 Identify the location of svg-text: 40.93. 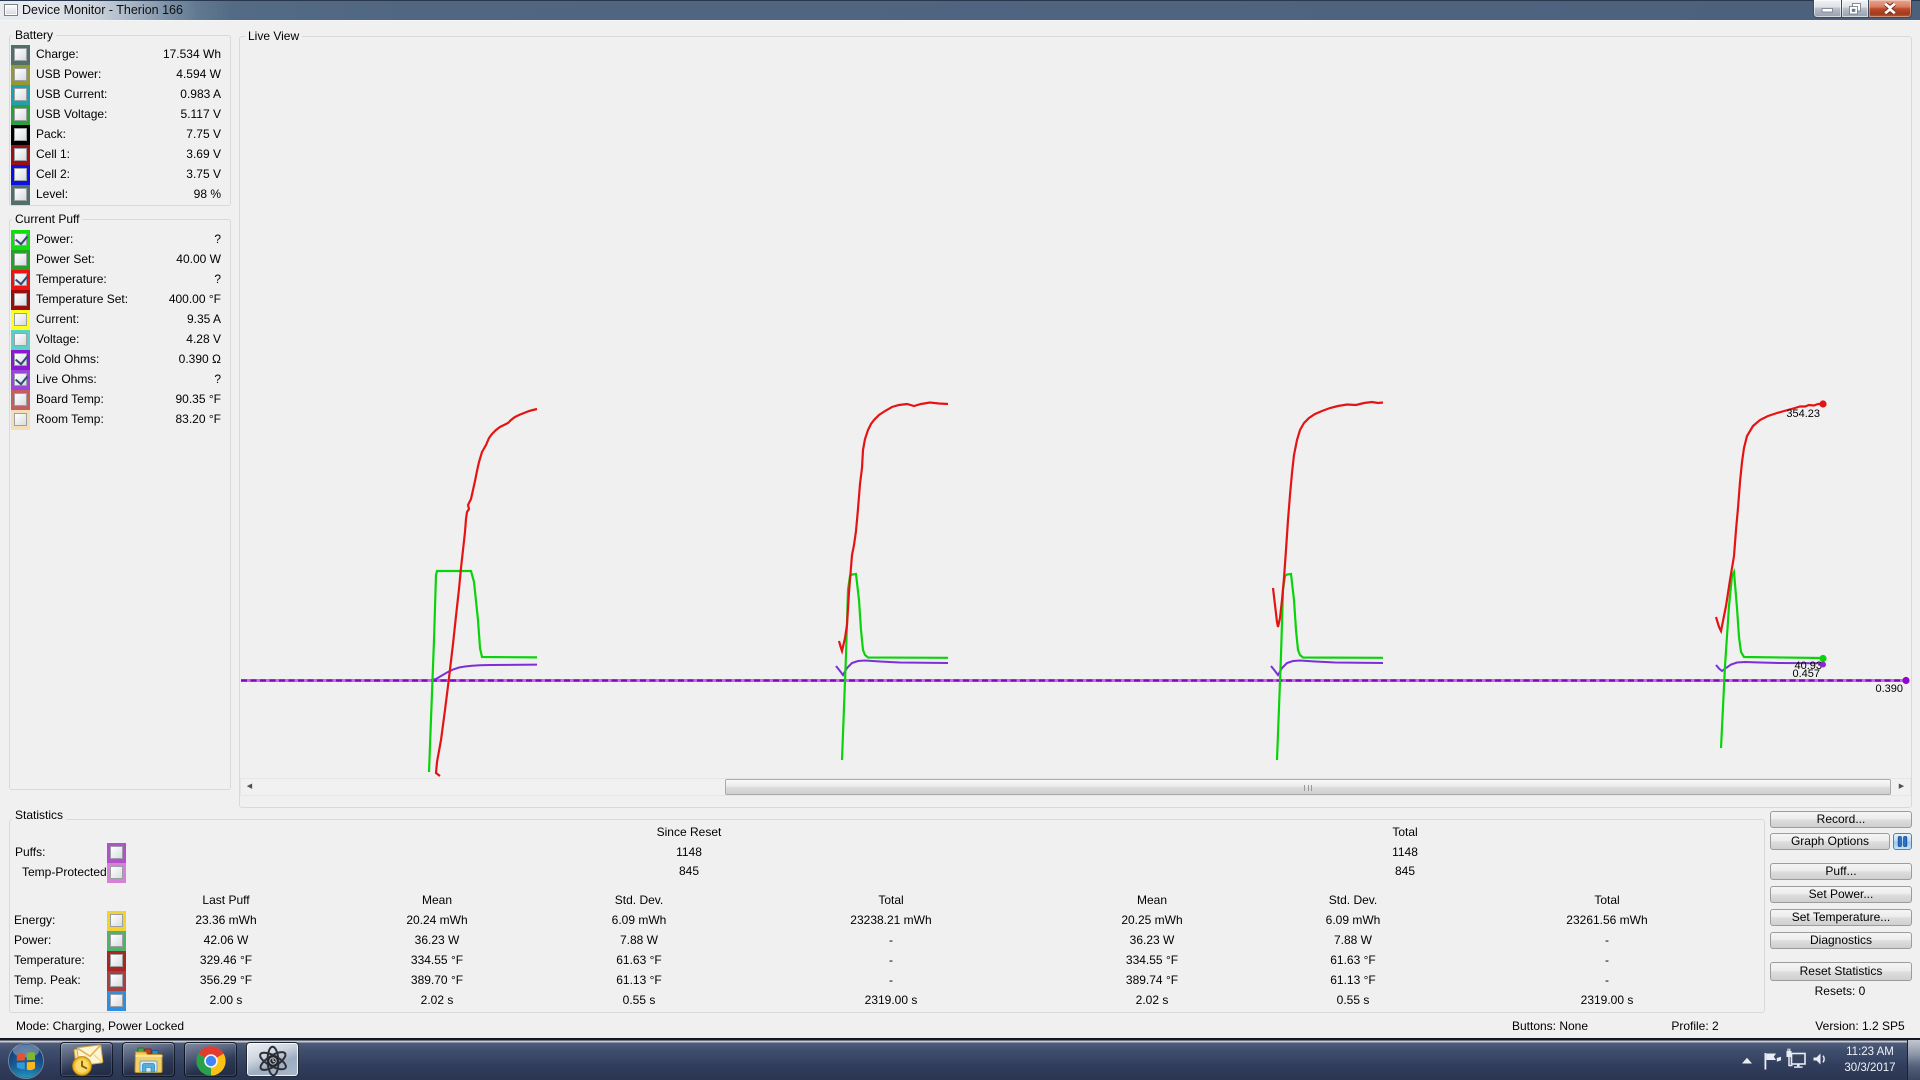
(1808, 666).